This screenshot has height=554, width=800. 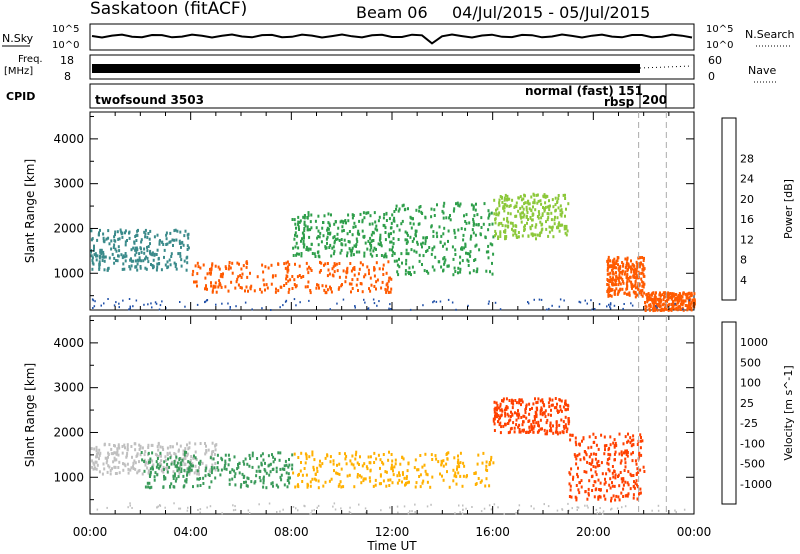 What do you see at coordinates (168, 9) in the screenshot?
I see `station-title: Saskatoon (fitACF)` at bounding box center [168, 9].